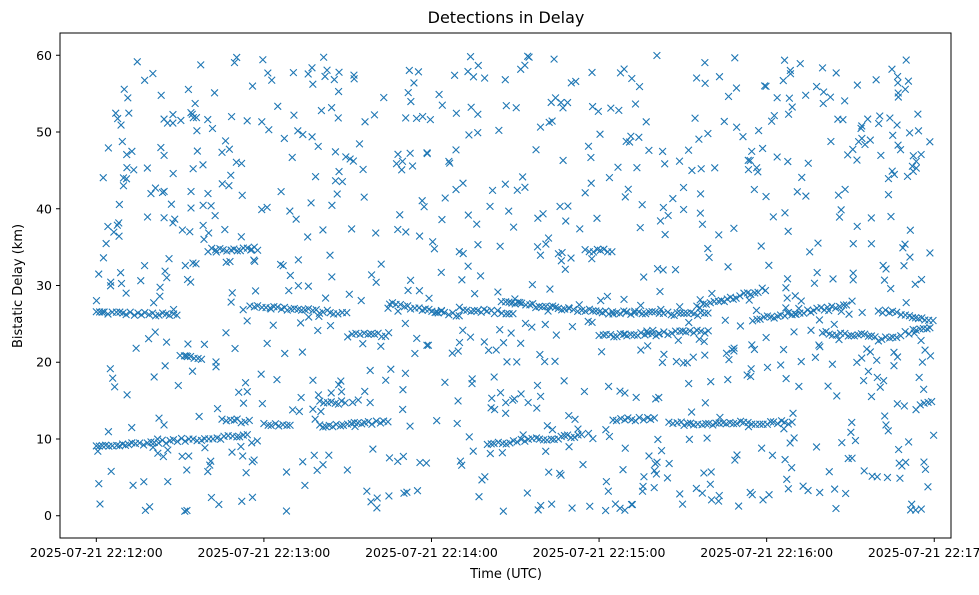 The width and height of the screenshot is (979, 595). What do you see at coordinates (44, 362) in the screenshot?
I see `y-tick-label: 20` at bounding box center [44, 362].